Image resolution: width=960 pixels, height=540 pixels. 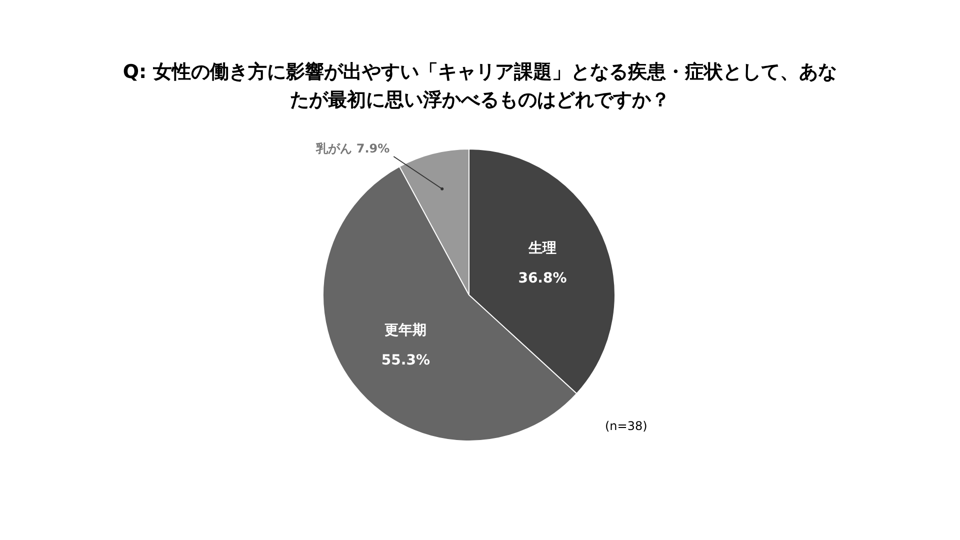 What do you see at coordinates (626, 426) in the screenshot?
I see `text: (n=38)` at bounding box center [626, 426].